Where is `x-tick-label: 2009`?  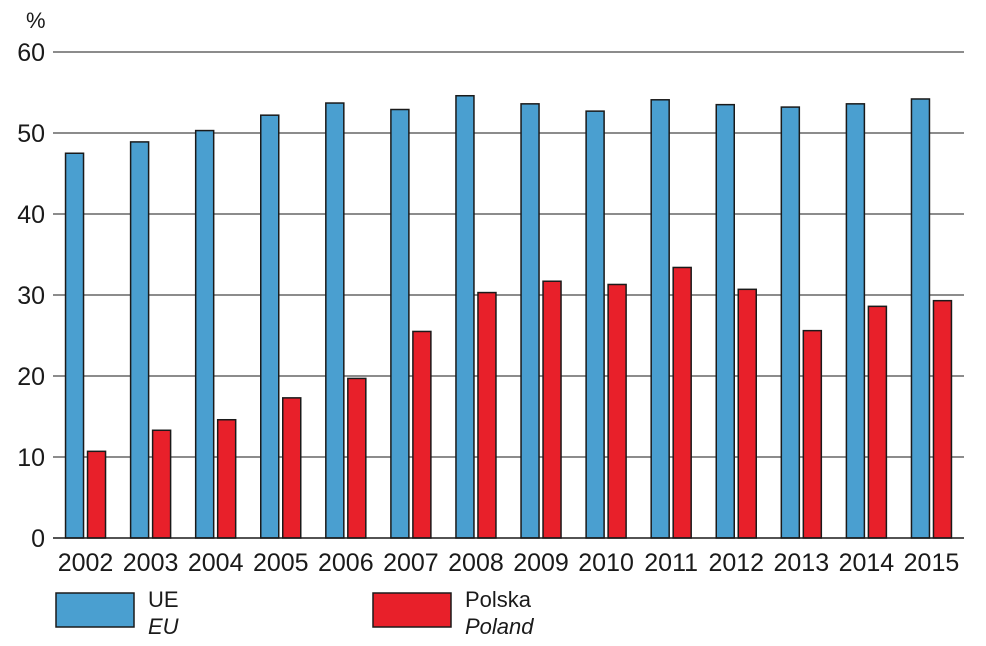 x-tick-label: 2009 is located at coordinates (541, 563).